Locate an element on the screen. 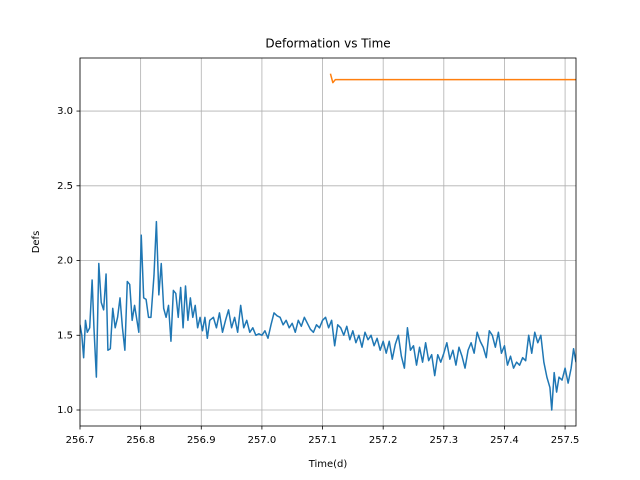 This screenshot has height=480, width=640. x-tick-label: 257.3 is located at coordinates (443, 440).